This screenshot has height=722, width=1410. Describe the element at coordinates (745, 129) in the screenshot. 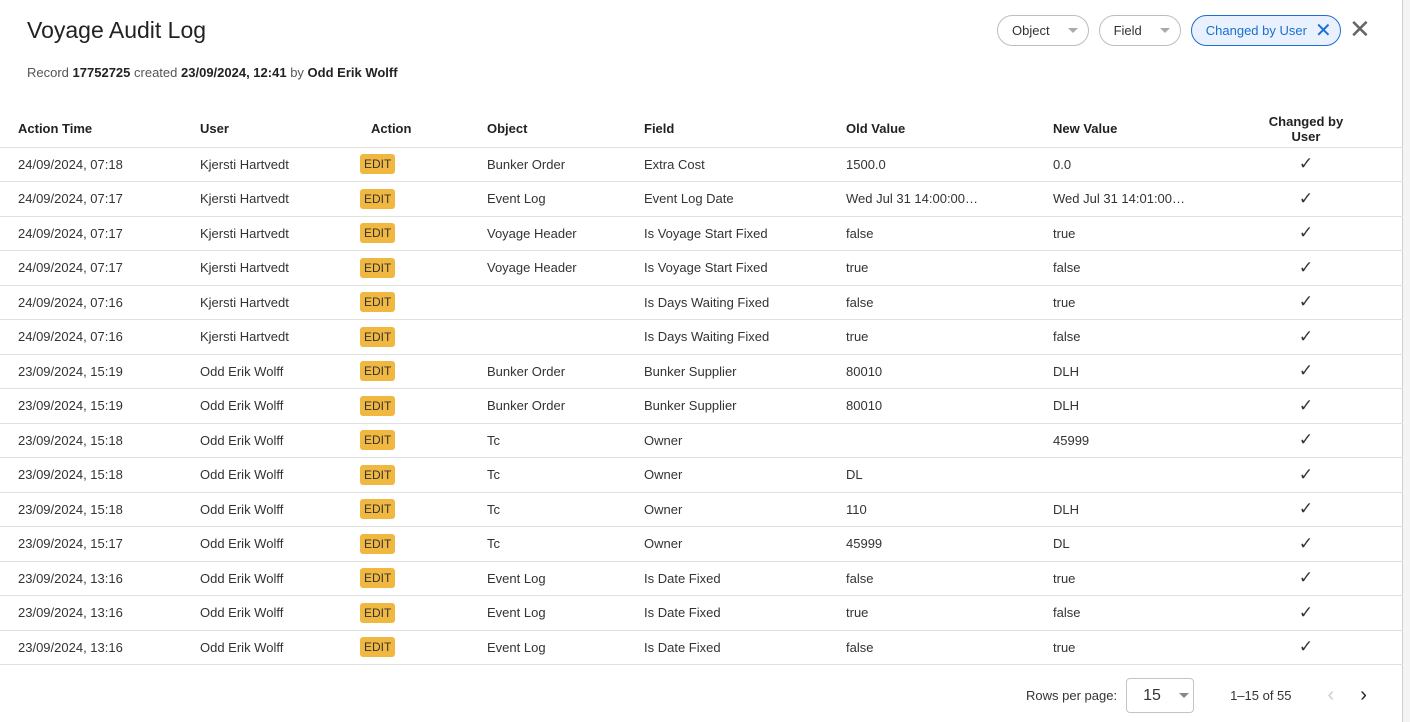

I see `col-field: Field` at that location.